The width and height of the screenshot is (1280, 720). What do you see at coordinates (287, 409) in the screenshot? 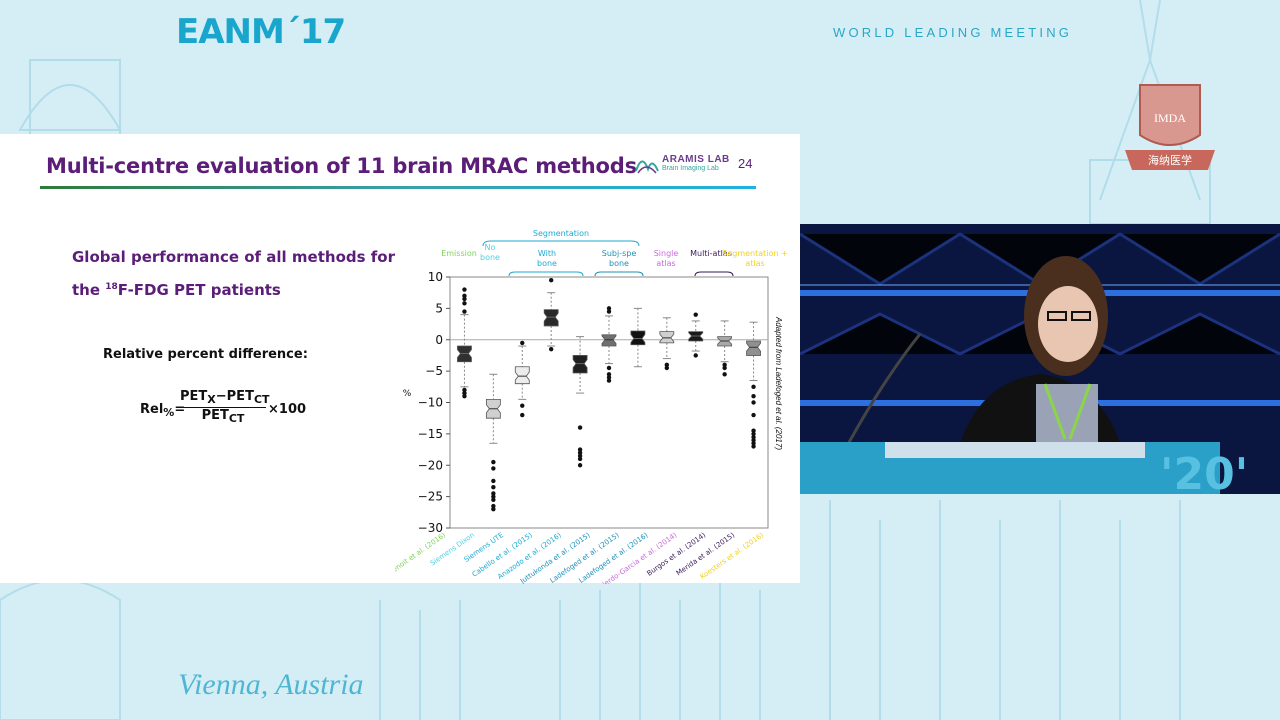
I see `formula-rhs: ×100` at bounding box center [287, 409].